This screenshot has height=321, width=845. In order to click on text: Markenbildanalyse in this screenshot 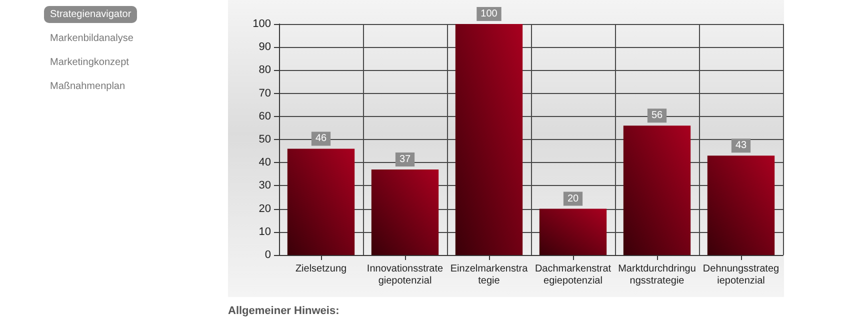, I will do `click(91, 39)`.